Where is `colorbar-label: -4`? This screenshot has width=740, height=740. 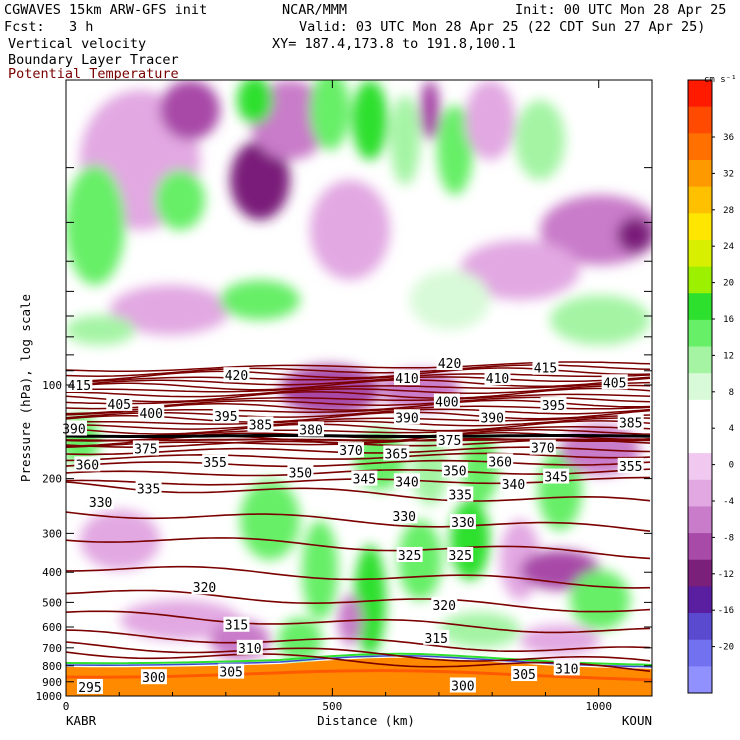 colorbar-label: -4 is located at coordinates (728, 502).